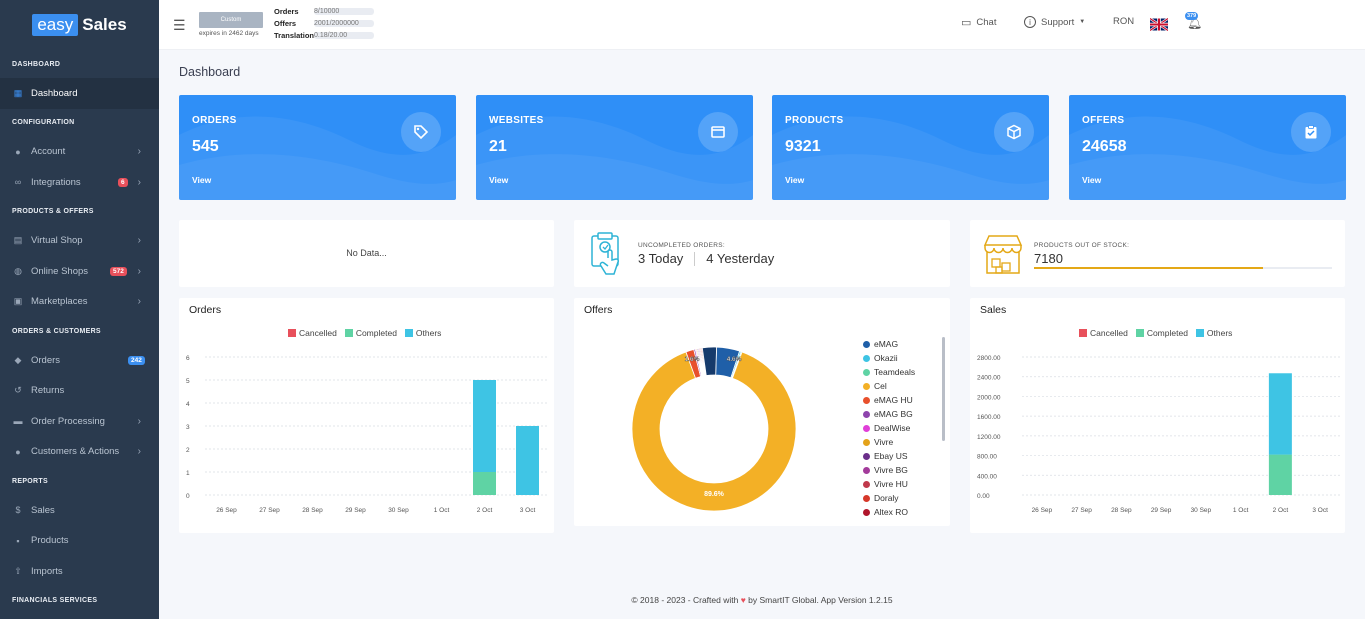 Image resolution: width=1365 pixels, height=619 pixels. I want to click on legend-label: Completed, so click(1167, 333).